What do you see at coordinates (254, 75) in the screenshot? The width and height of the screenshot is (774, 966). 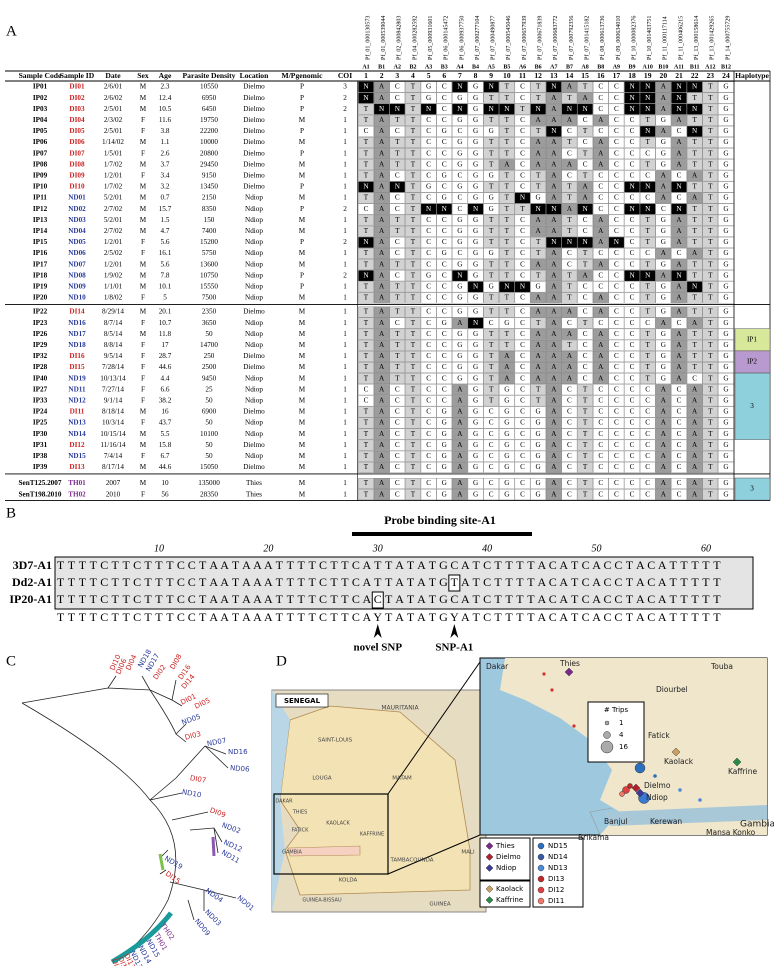 I see `column-header: Location` at bounding box center [254, 75].